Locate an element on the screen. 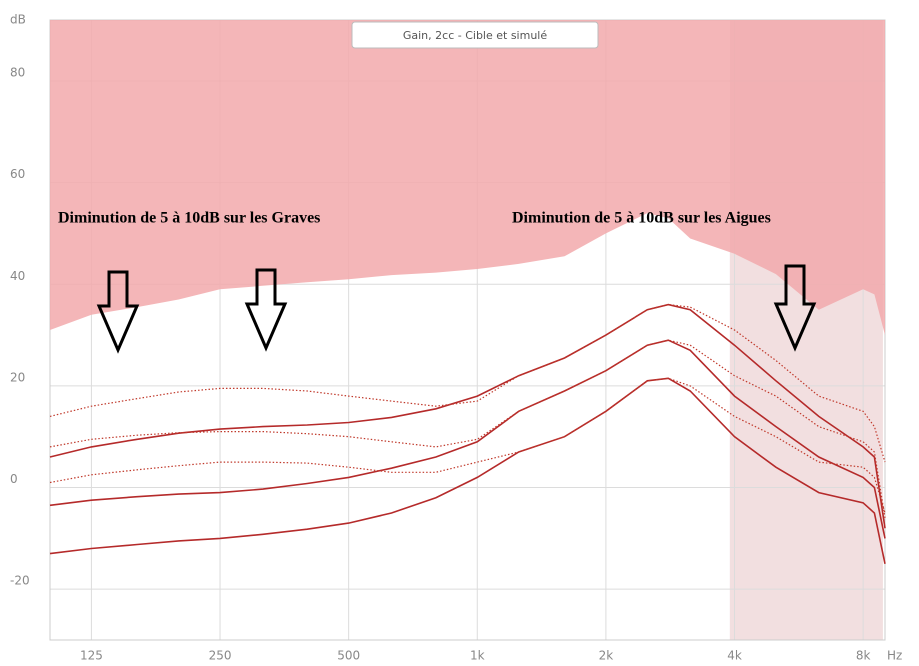  title-box is located at coordinates (475, 35).